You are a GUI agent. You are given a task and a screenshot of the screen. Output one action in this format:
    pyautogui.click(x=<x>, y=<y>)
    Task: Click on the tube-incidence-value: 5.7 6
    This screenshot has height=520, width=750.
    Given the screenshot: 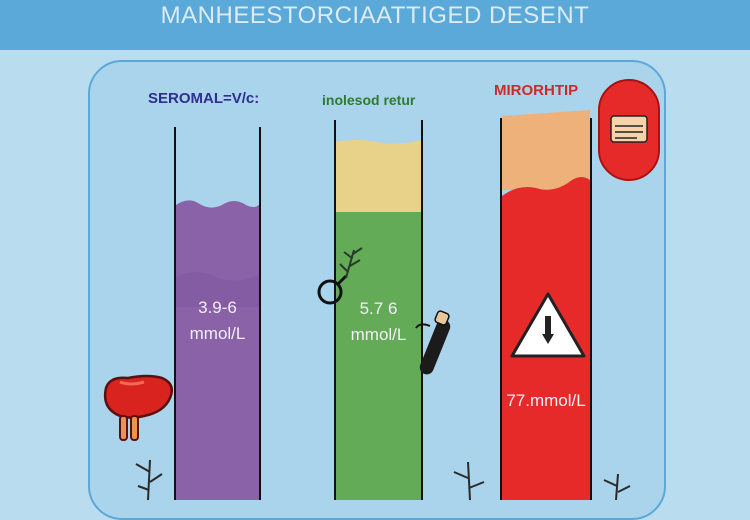 What is the action you would take?
    pyautogui.click(x=378, y=308)
    